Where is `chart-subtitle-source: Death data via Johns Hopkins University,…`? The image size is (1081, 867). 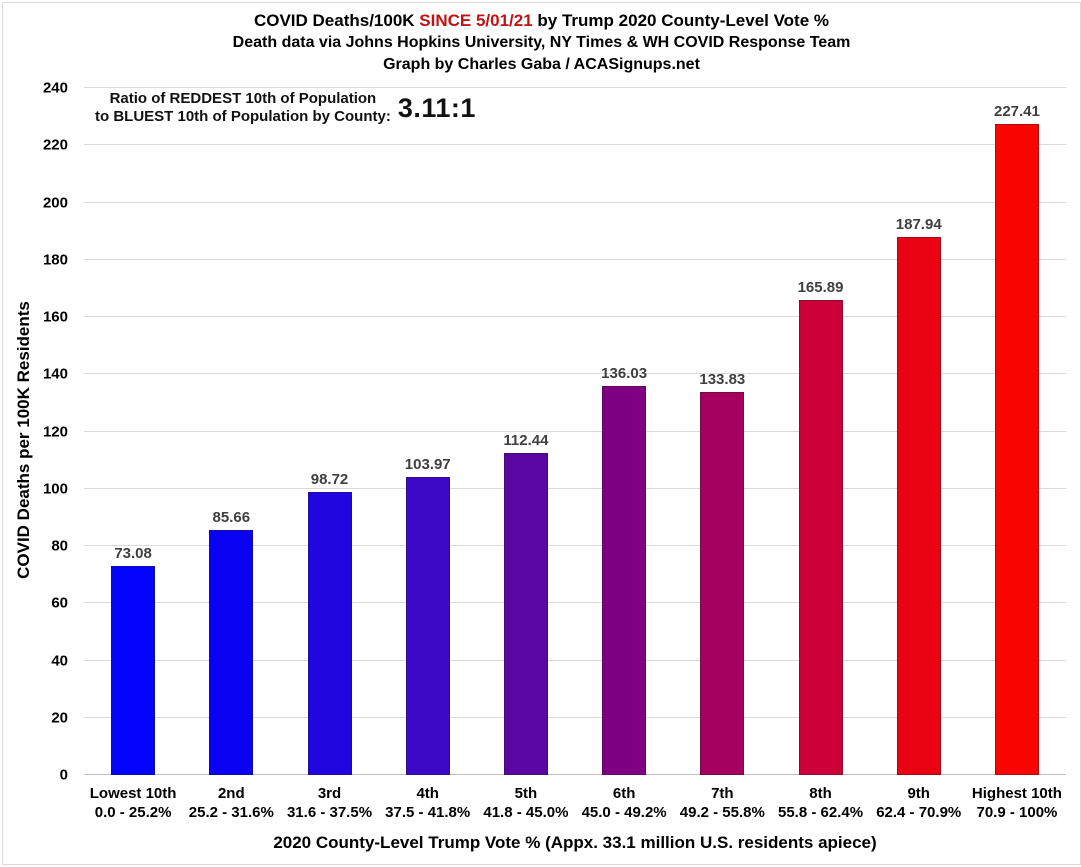 chart-subtitle-source: Death data via Johns Hopkins University,… is located at coordinates (541, 42).